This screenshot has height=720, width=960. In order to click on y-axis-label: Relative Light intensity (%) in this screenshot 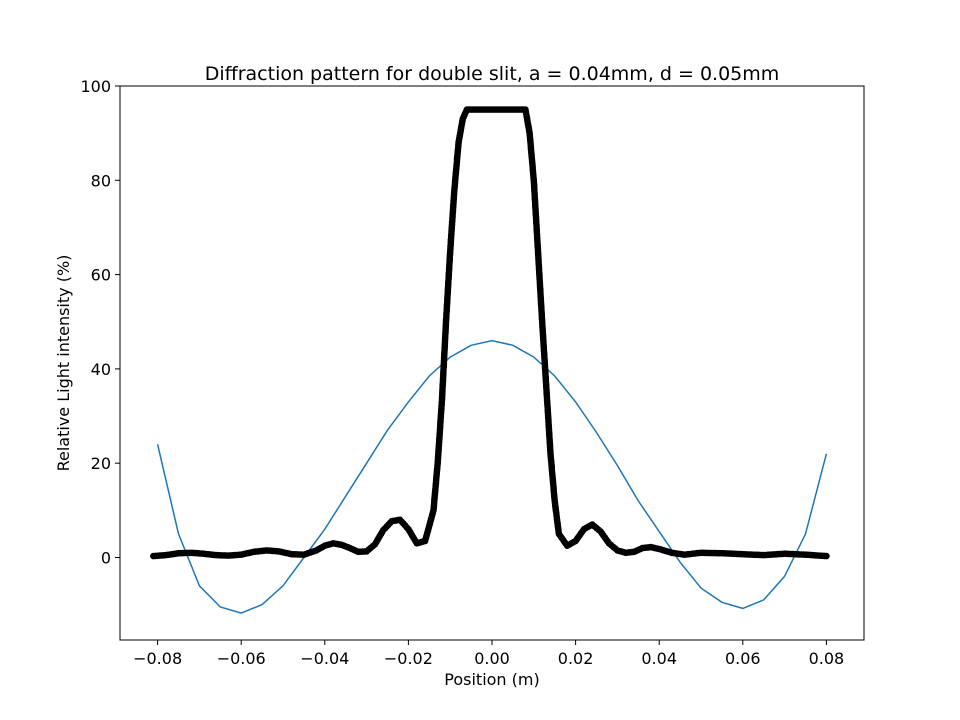, I will do `click(63, 363)`.